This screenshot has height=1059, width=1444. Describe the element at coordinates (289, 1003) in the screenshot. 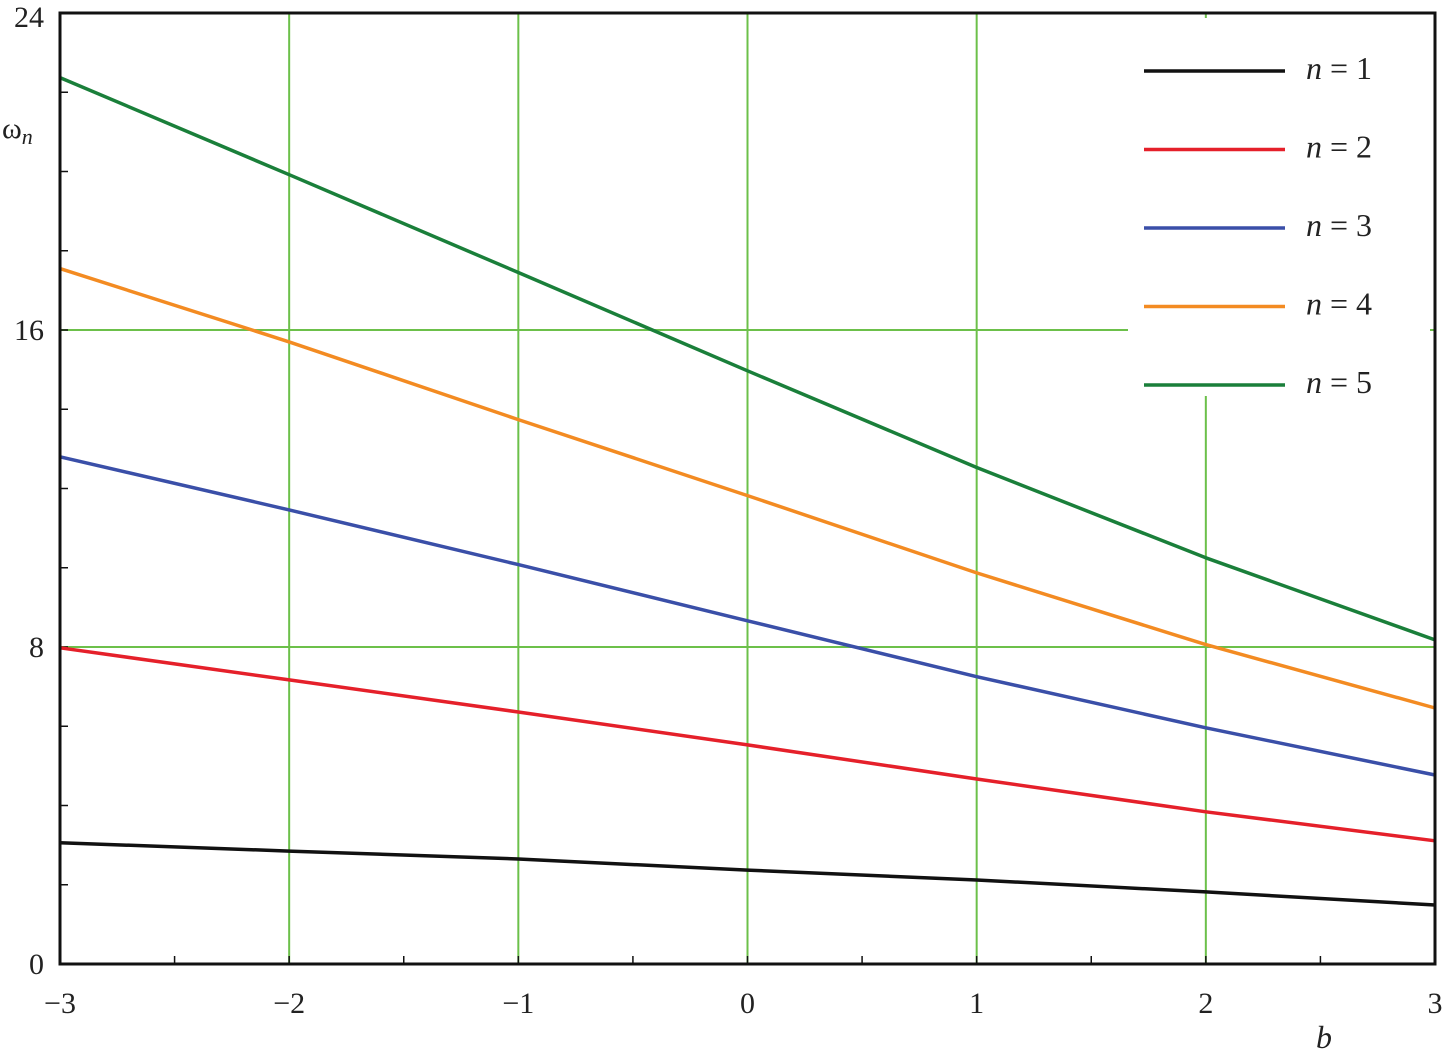

I see `x-tick-label: −2` at that location.